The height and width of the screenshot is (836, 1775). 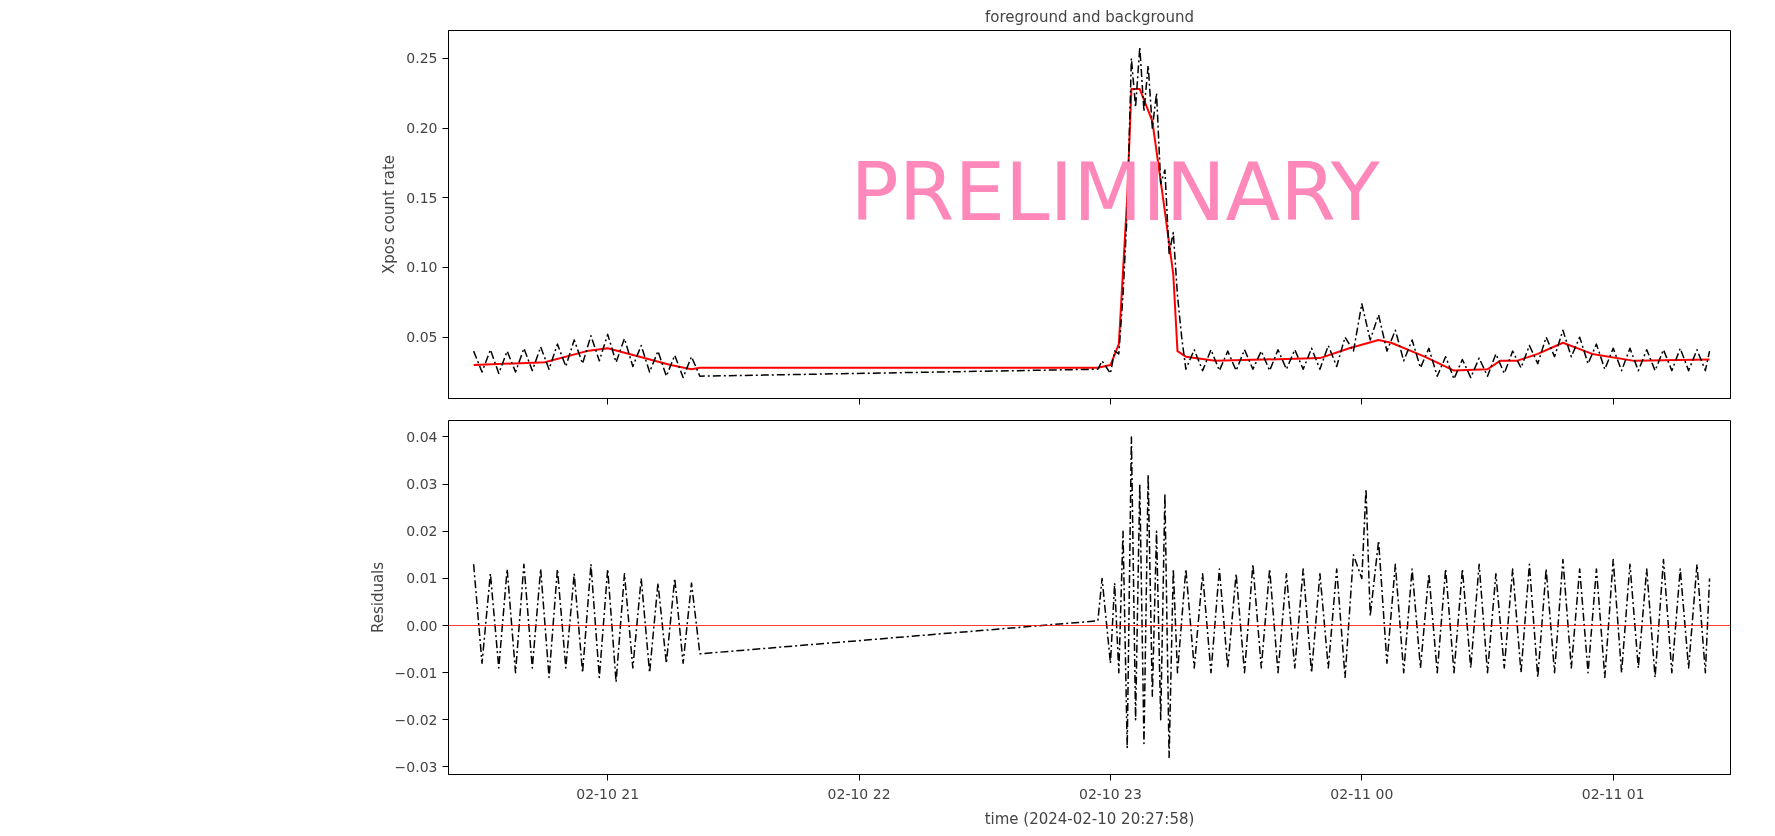 I want to click on x-tick-label: 02-10 23, so click(x=1110, y=793).